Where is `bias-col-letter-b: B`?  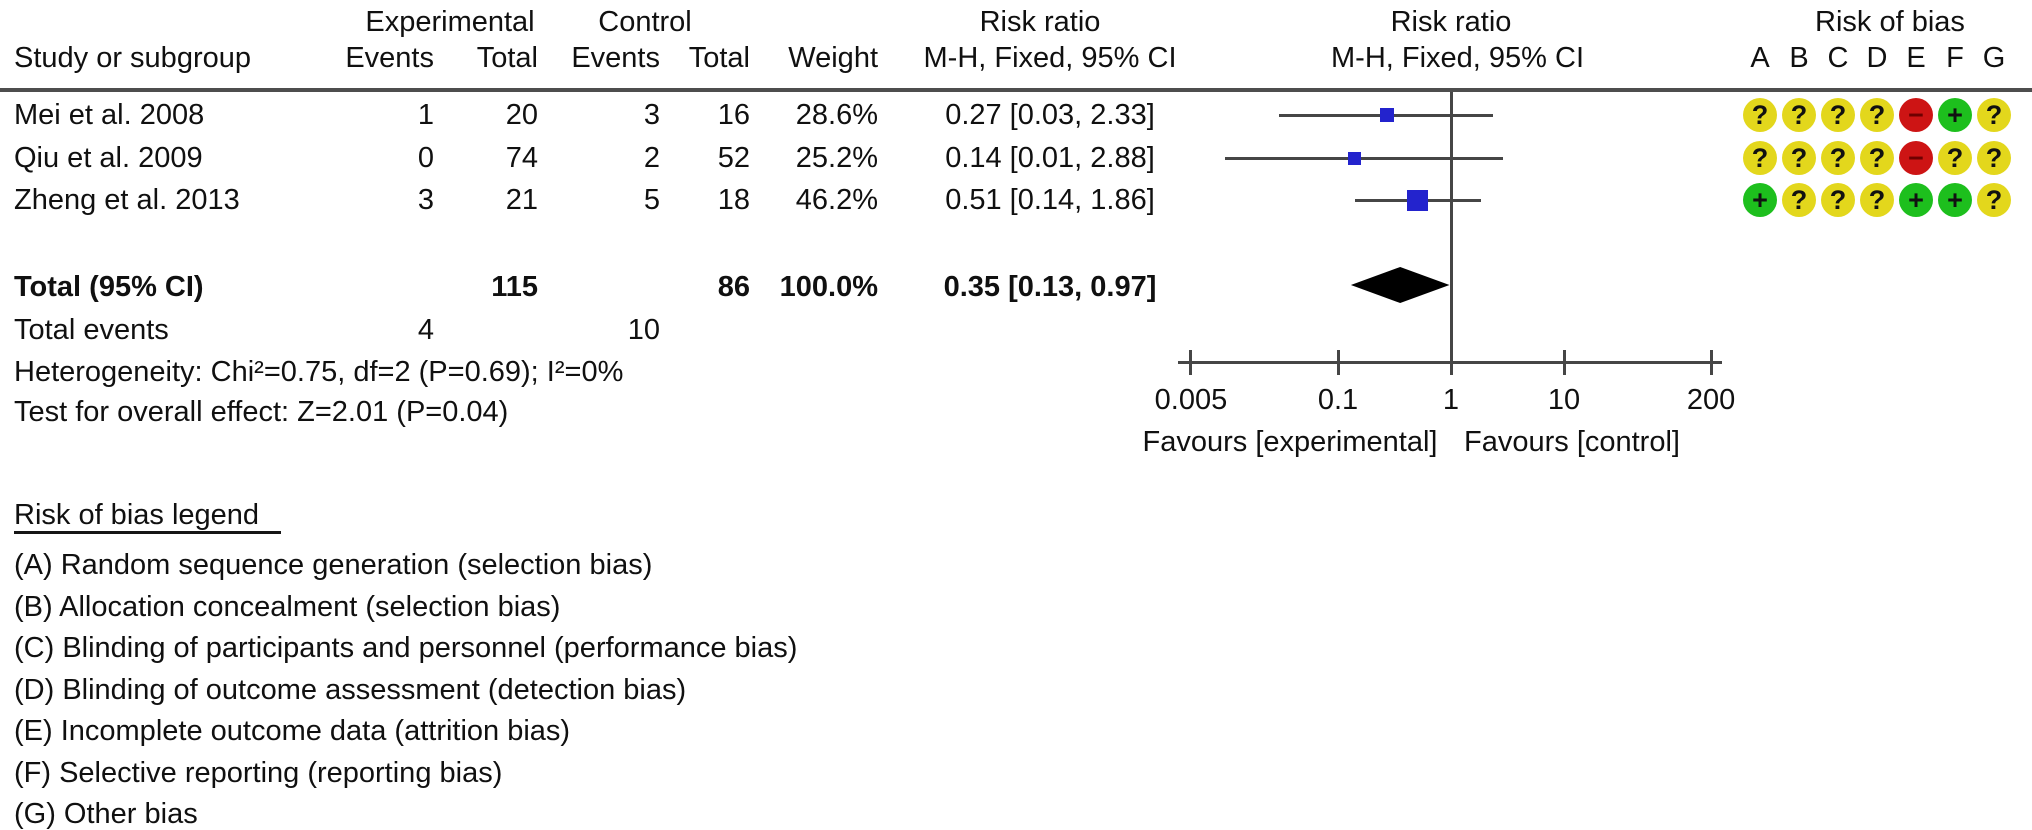 bias-col-letter-b: B is located at coordinates (1799, 58).